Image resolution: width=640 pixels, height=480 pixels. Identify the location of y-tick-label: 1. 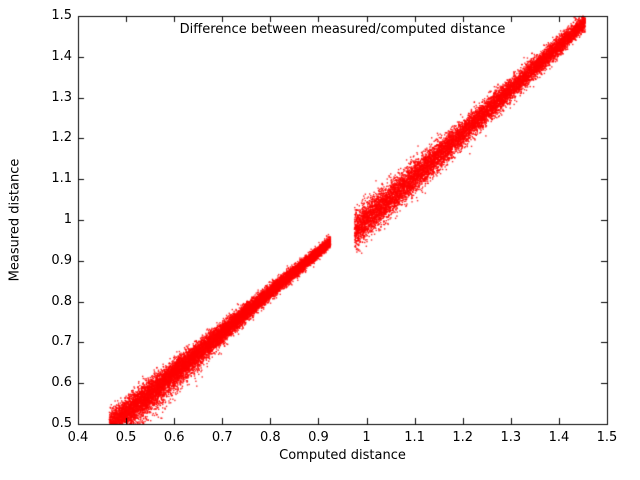
(67, 219).